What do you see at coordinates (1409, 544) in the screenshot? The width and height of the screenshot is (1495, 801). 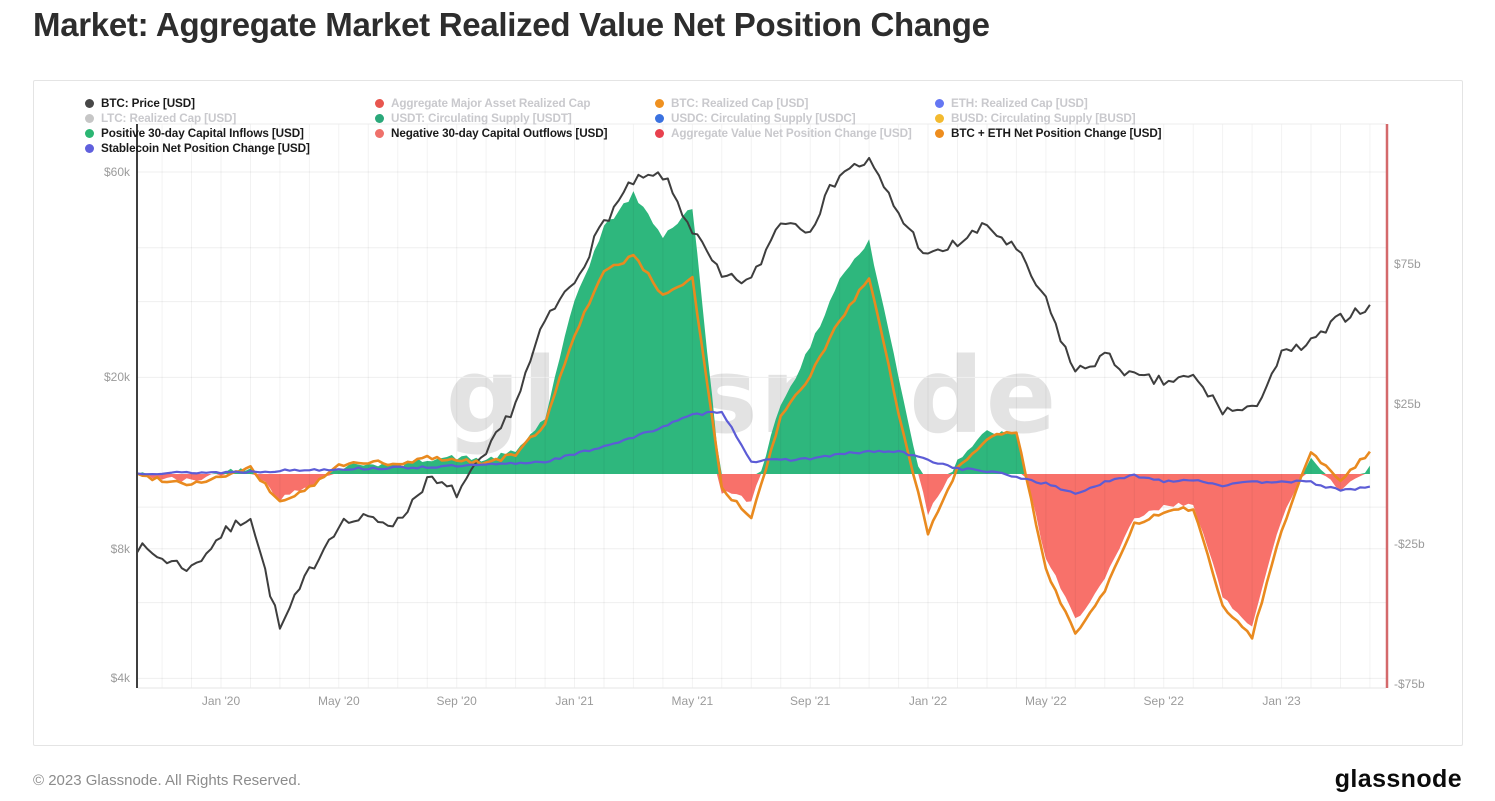 I see `right-axis-tick: -$25b` at bounding box center [1409, 544].